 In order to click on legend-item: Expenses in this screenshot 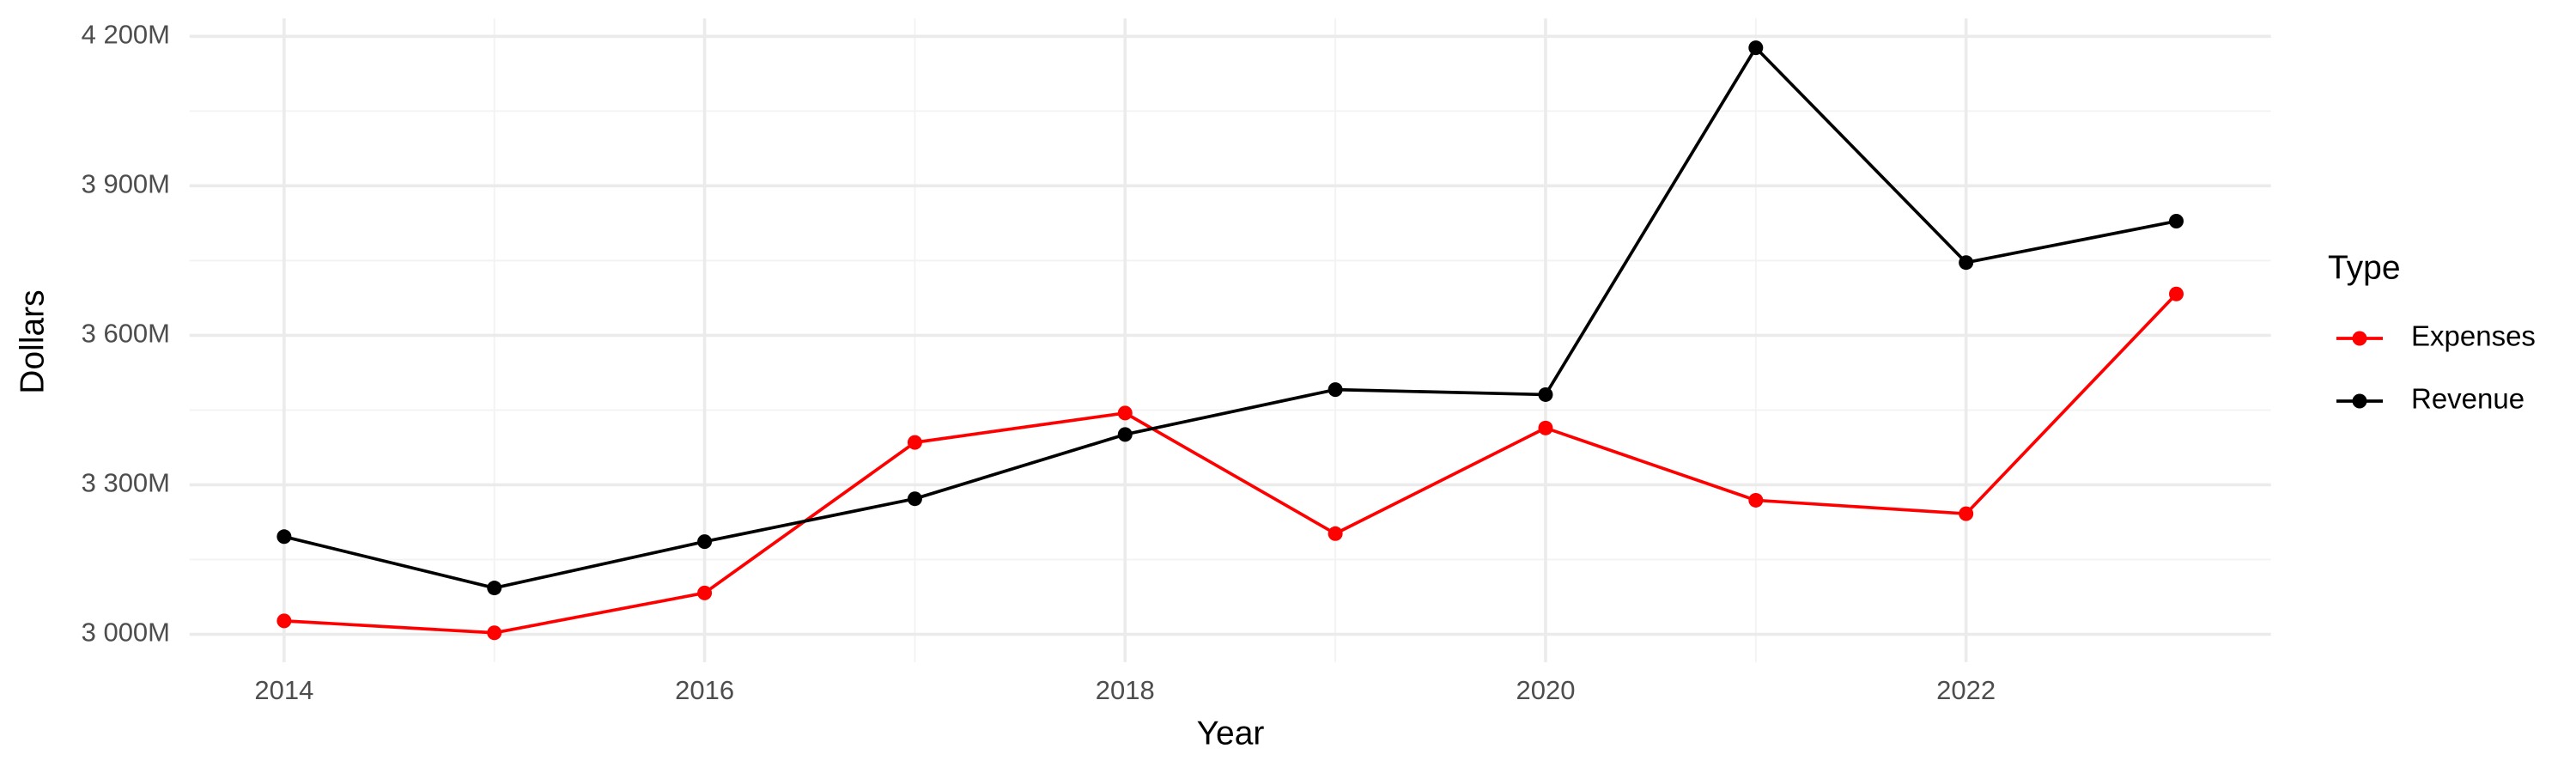, I will do `click(2436, 336)`.